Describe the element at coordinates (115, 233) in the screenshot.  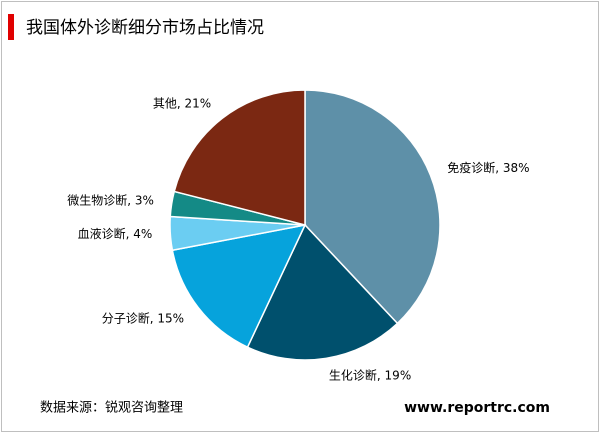
I see `data-label: 血液诊断, 4%` at that location.